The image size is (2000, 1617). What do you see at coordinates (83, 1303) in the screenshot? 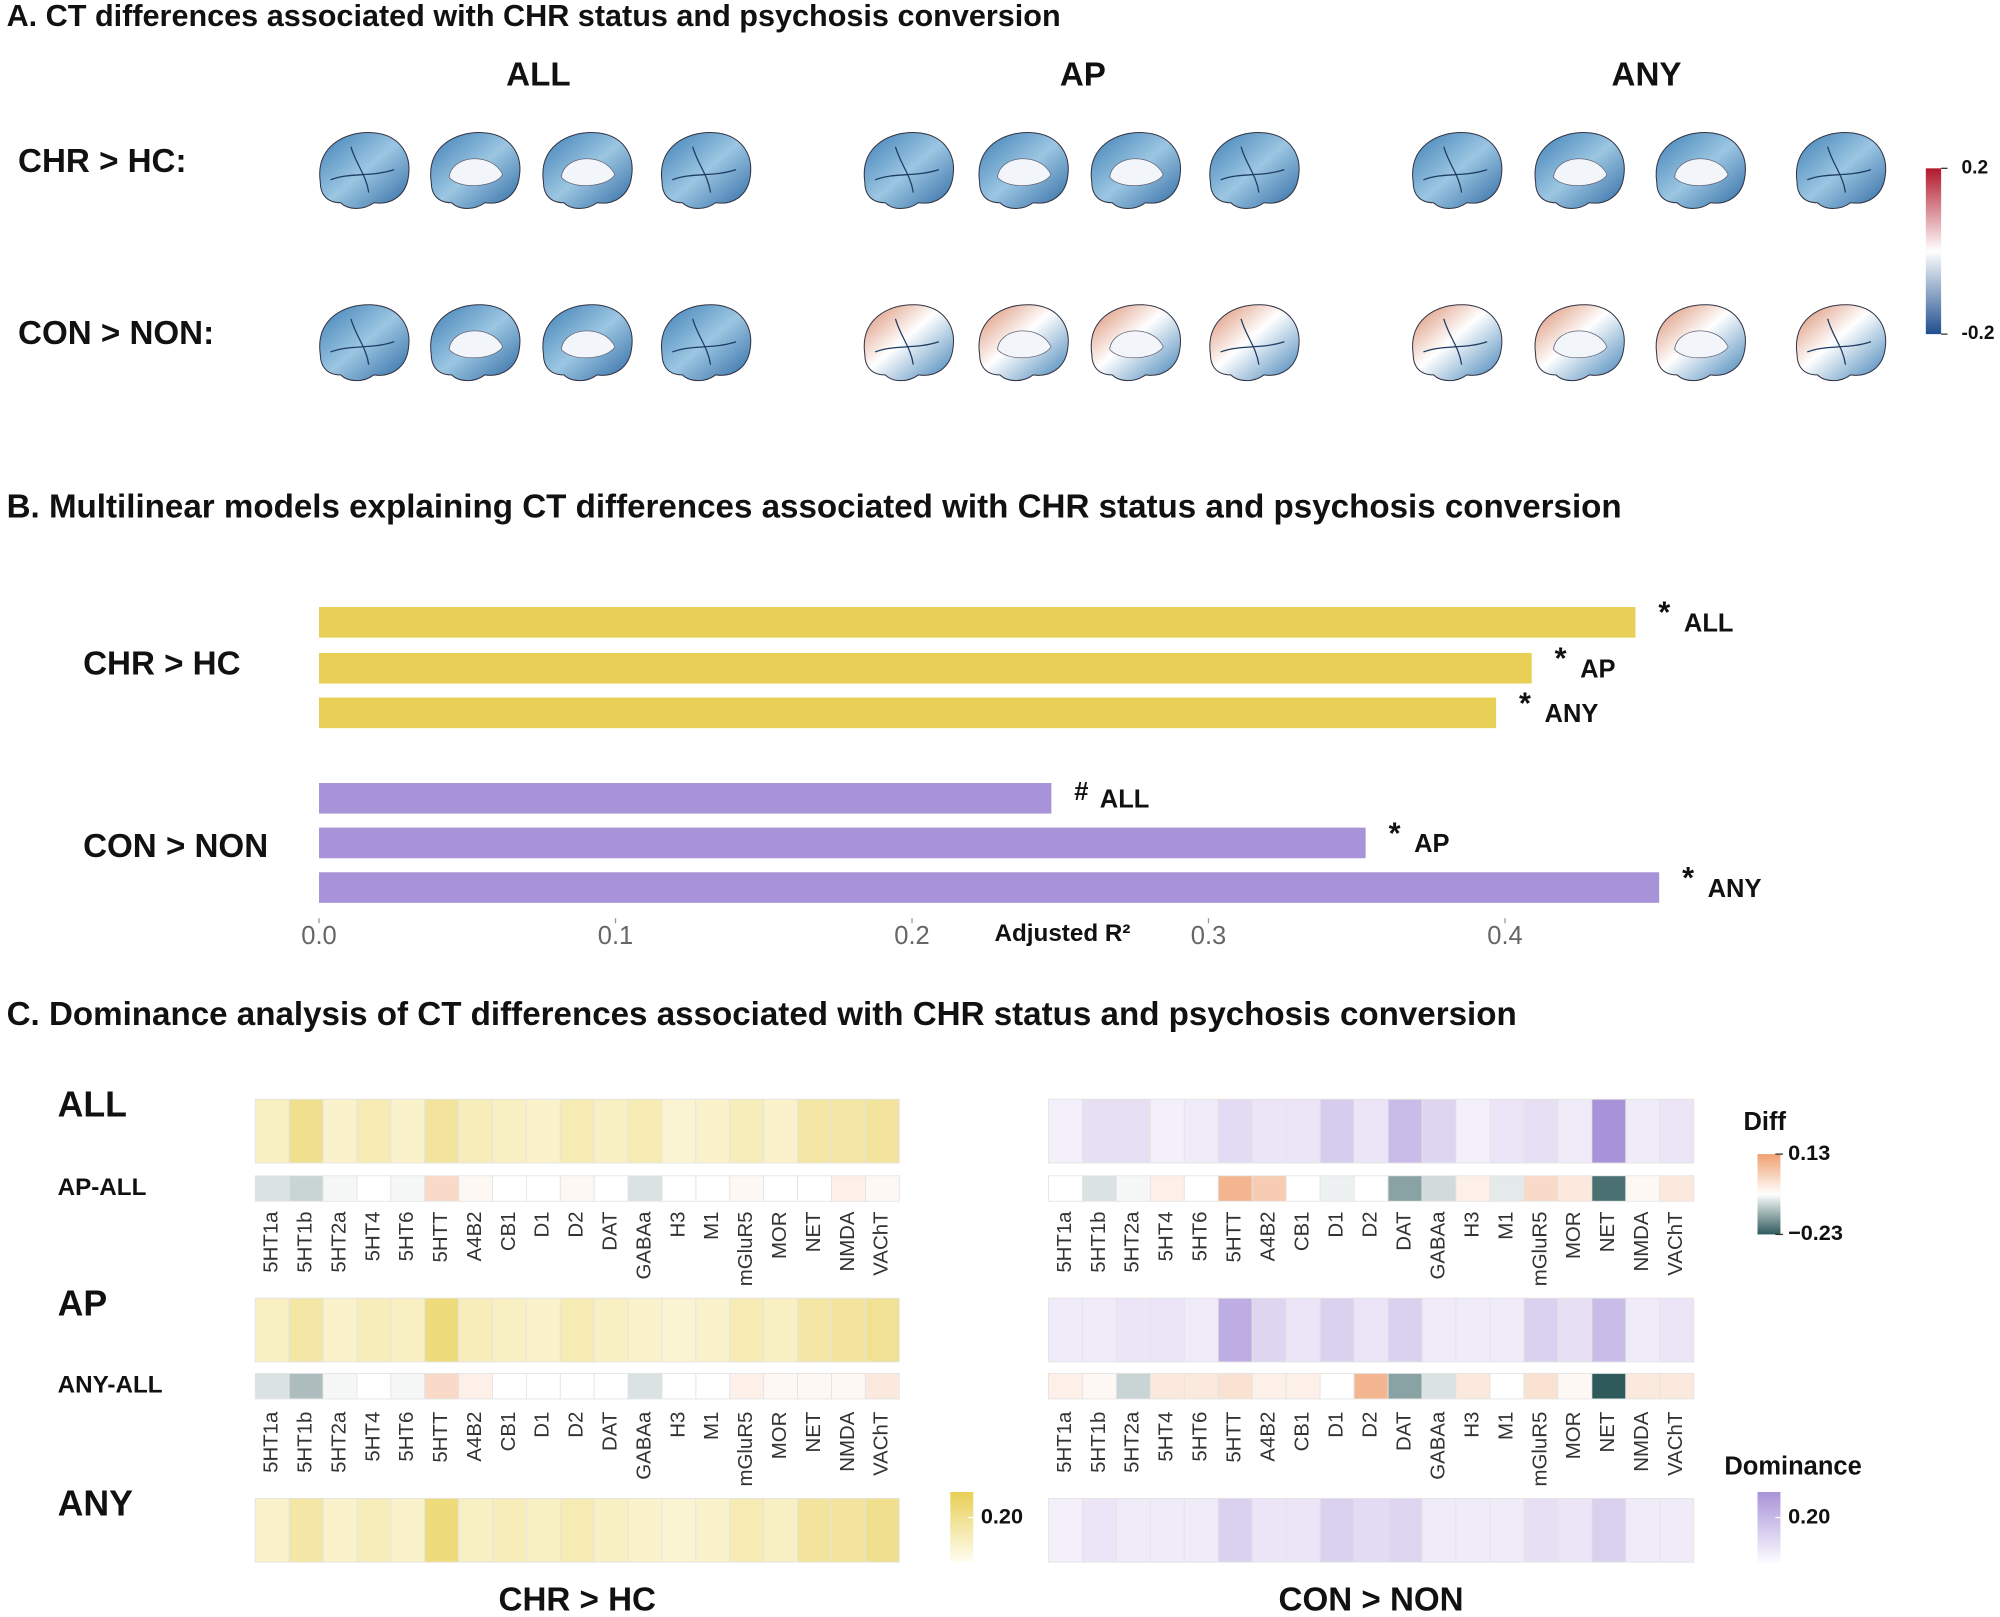
I see `row-label: AP` at bounding box center [83, 1303].